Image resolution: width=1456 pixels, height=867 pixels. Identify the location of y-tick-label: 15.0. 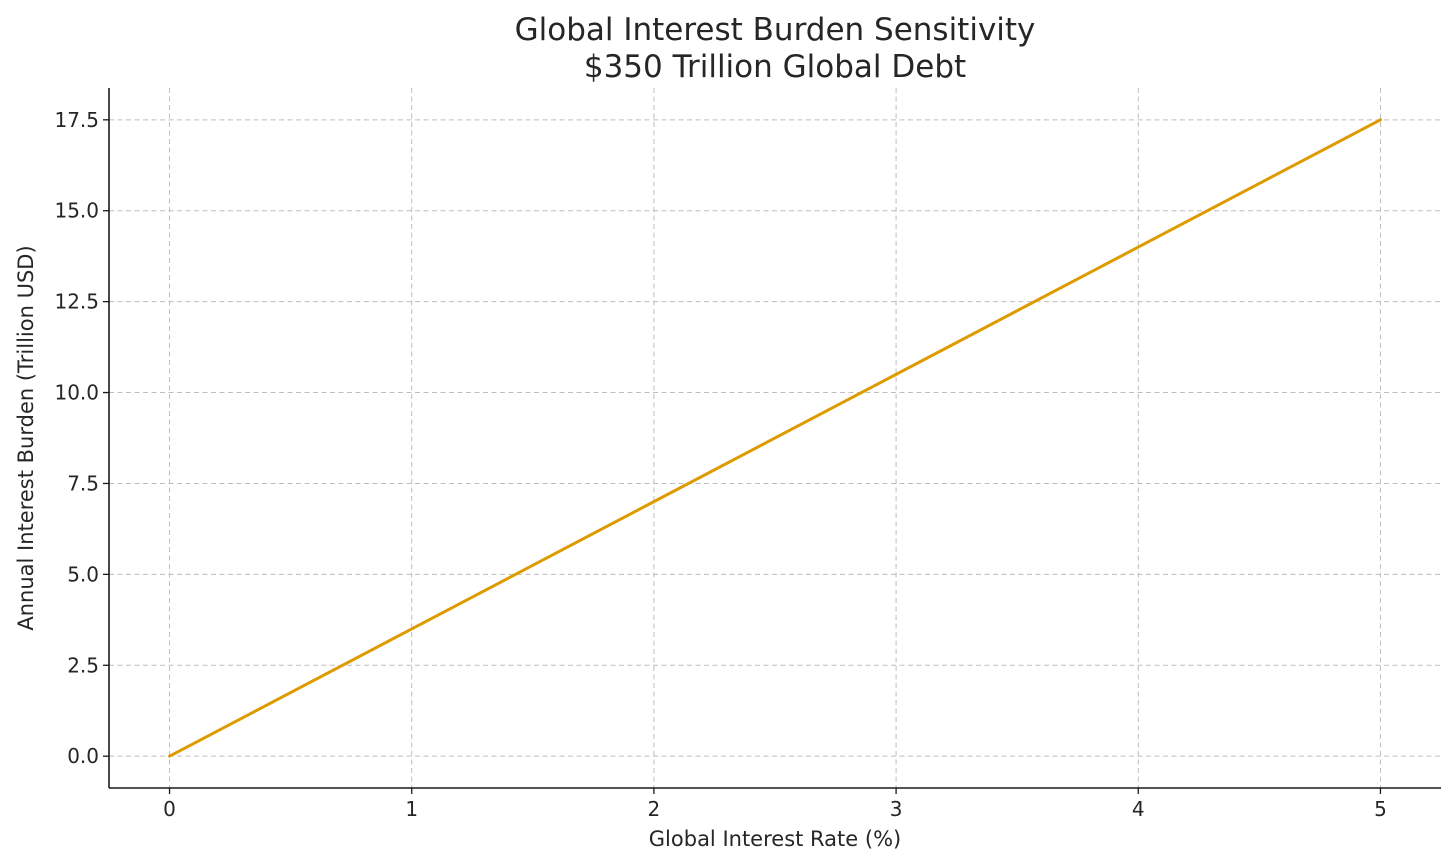
(76, 211).